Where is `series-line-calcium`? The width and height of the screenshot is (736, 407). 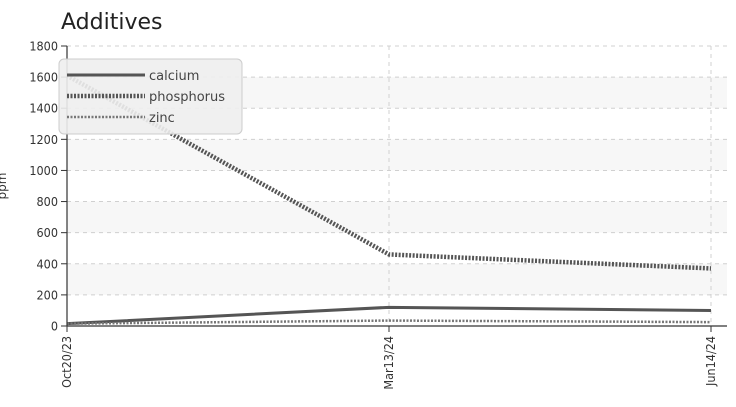 series-line-calcium is located at coordinates (389, 315).